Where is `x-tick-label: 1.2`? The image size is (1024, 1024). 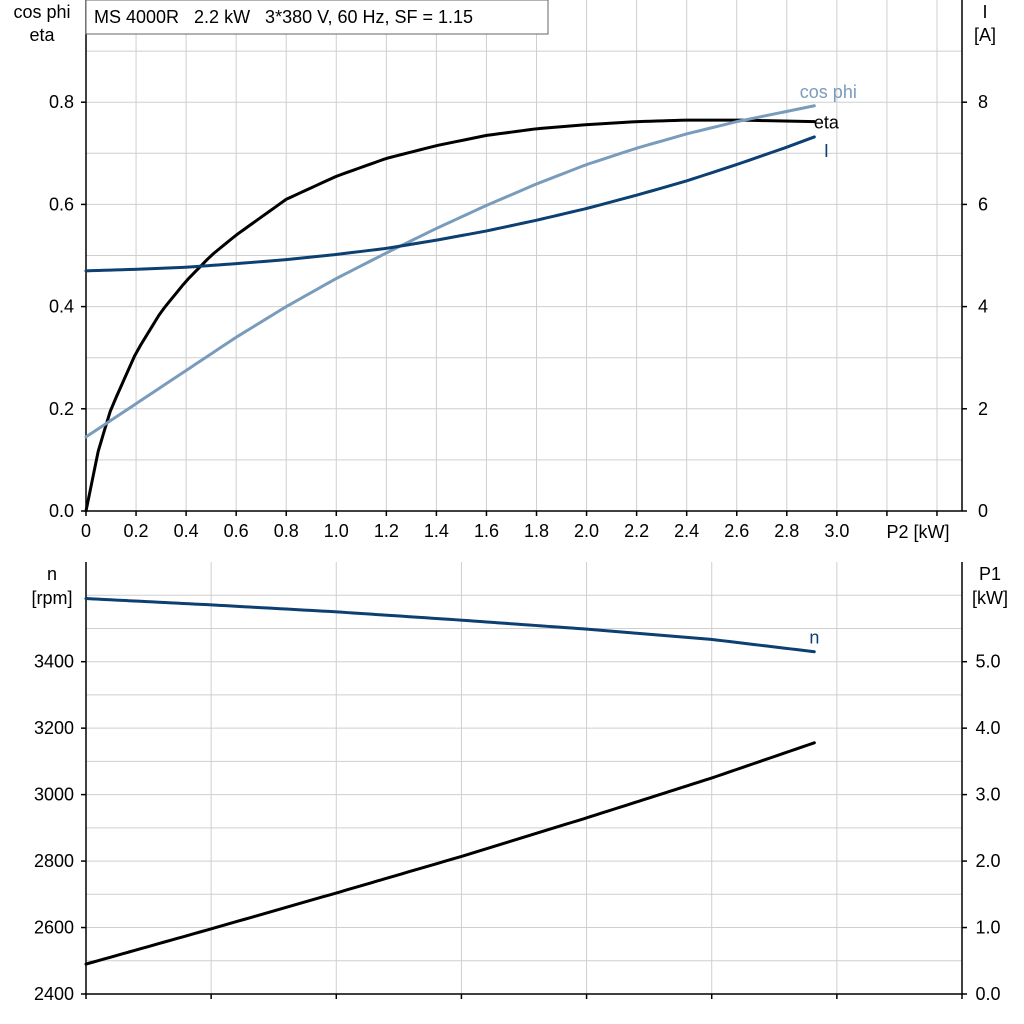
x-tick-label: 1.2 is located at coordinates (386, 531).